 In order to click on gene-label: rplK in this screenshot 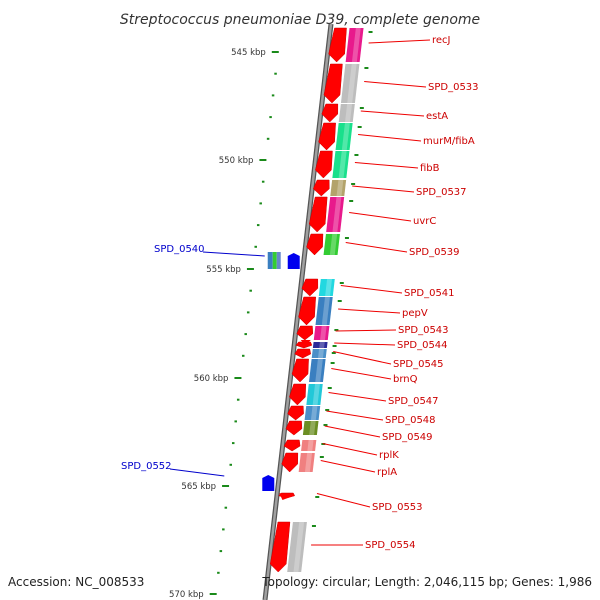, I will do `click(389, 455)`.